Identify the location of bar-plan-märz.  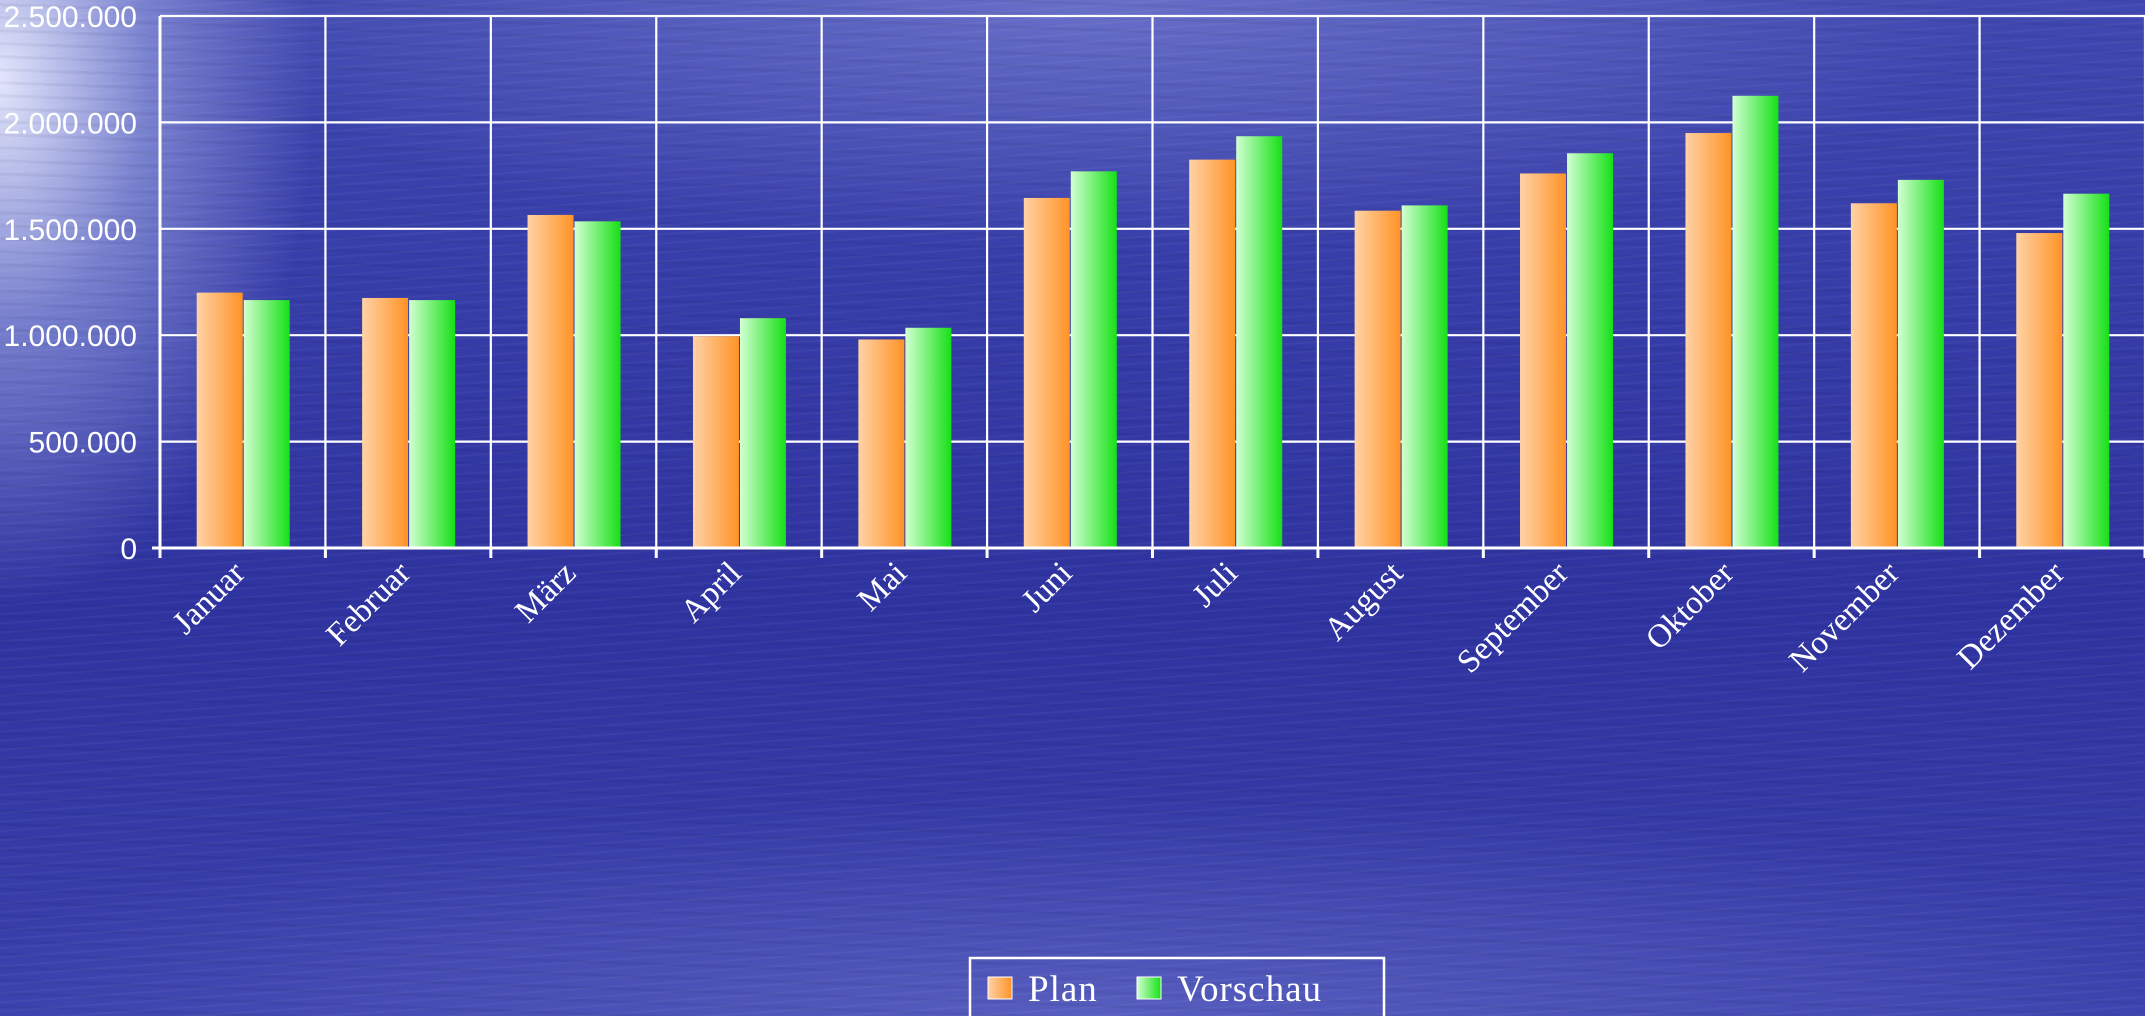
(550, 381).